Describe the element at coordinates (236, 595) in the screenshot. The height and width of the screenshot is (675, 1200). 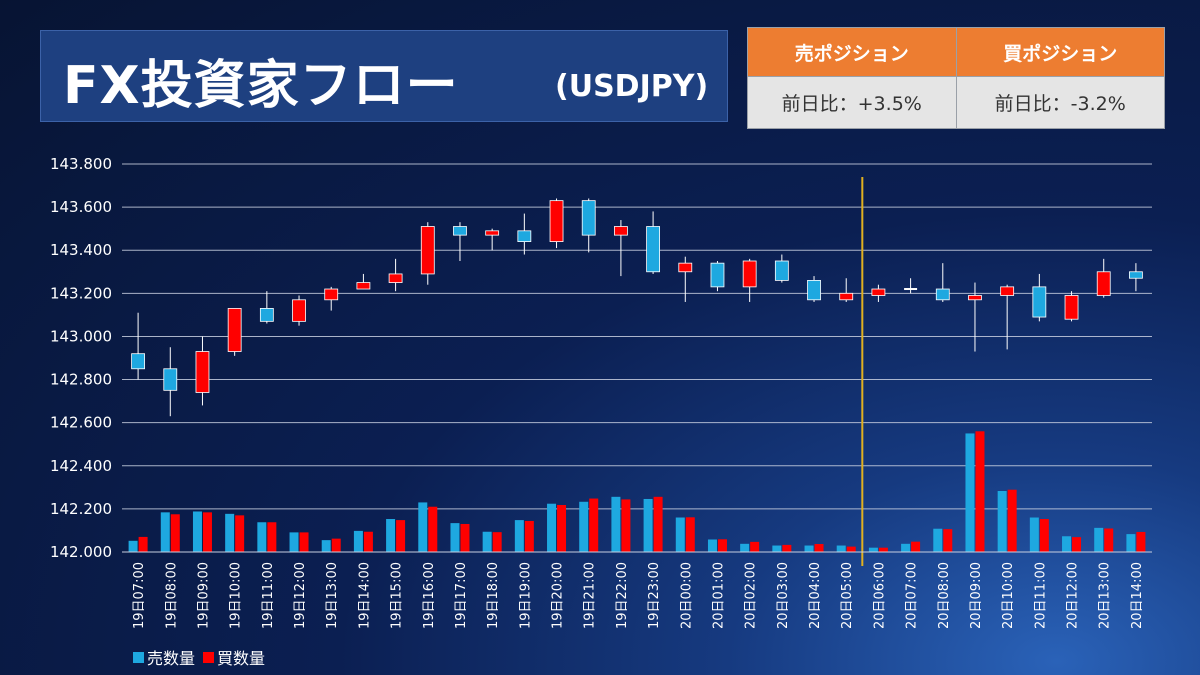
I see `x-tick-label: 19日10:00` at that location.